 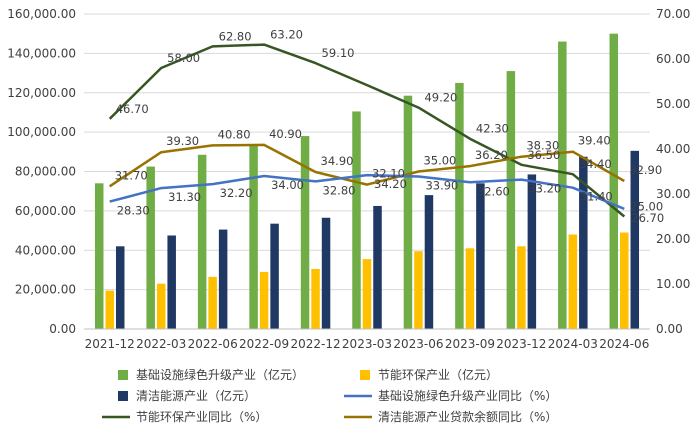 I want to click on y-right-tick-label: 70.00, so click(x=673, y=14).